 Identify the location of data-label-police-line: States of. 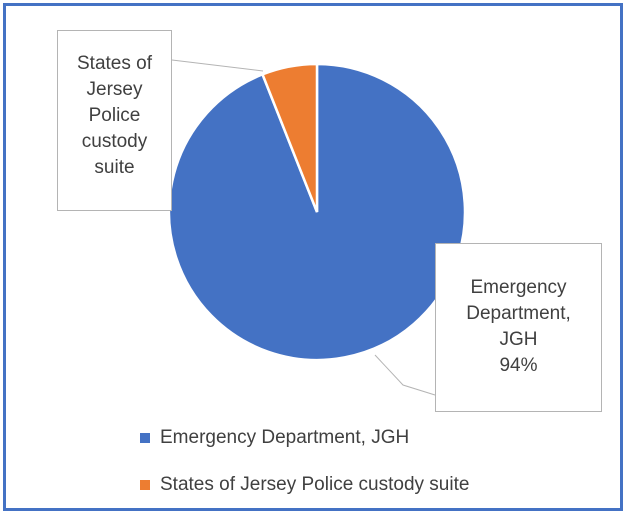
(114, 63).